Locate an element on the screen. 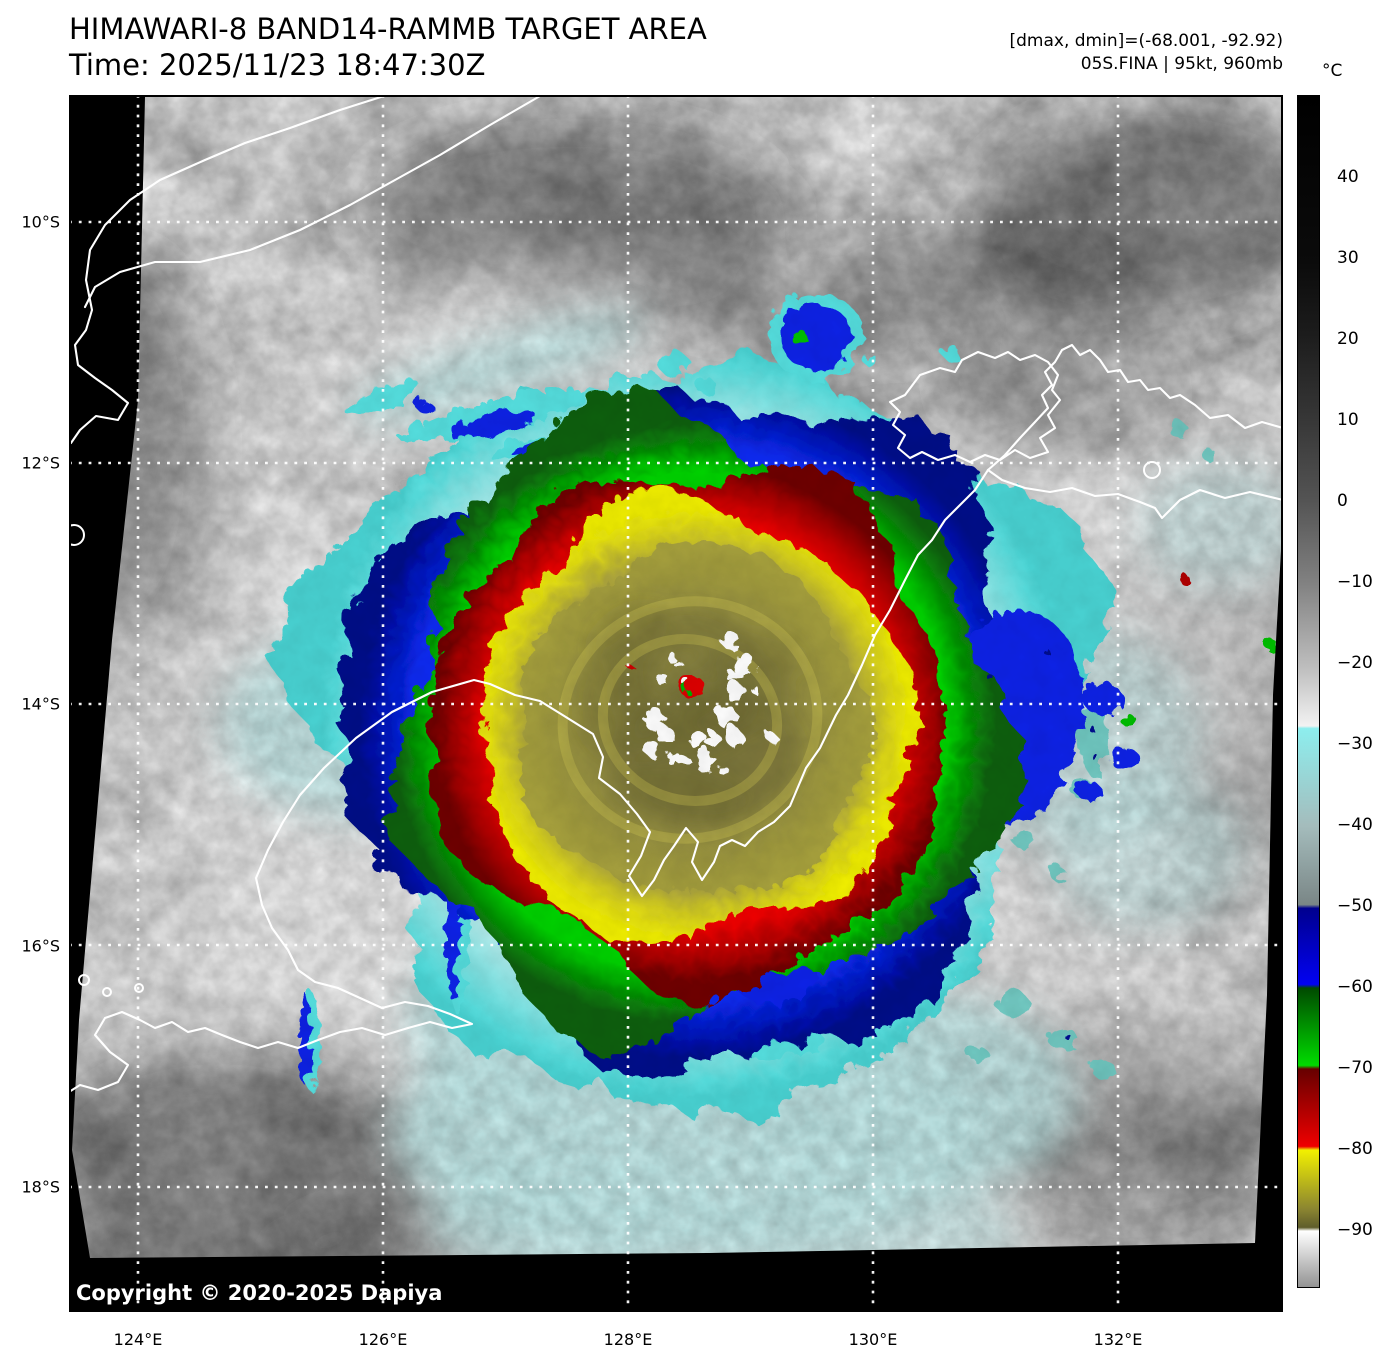 The height and width of the screenshot is (1359, 1388). lat-tick-label: 16°S is located at coordinates (40, 946).